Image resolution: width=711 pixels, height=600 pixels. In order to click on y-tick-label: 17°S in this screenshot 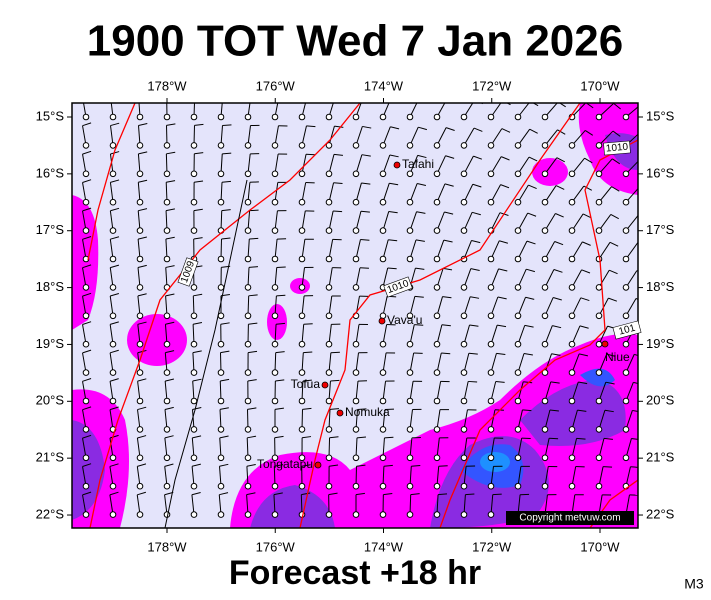, I will do `click(660, 229)`.